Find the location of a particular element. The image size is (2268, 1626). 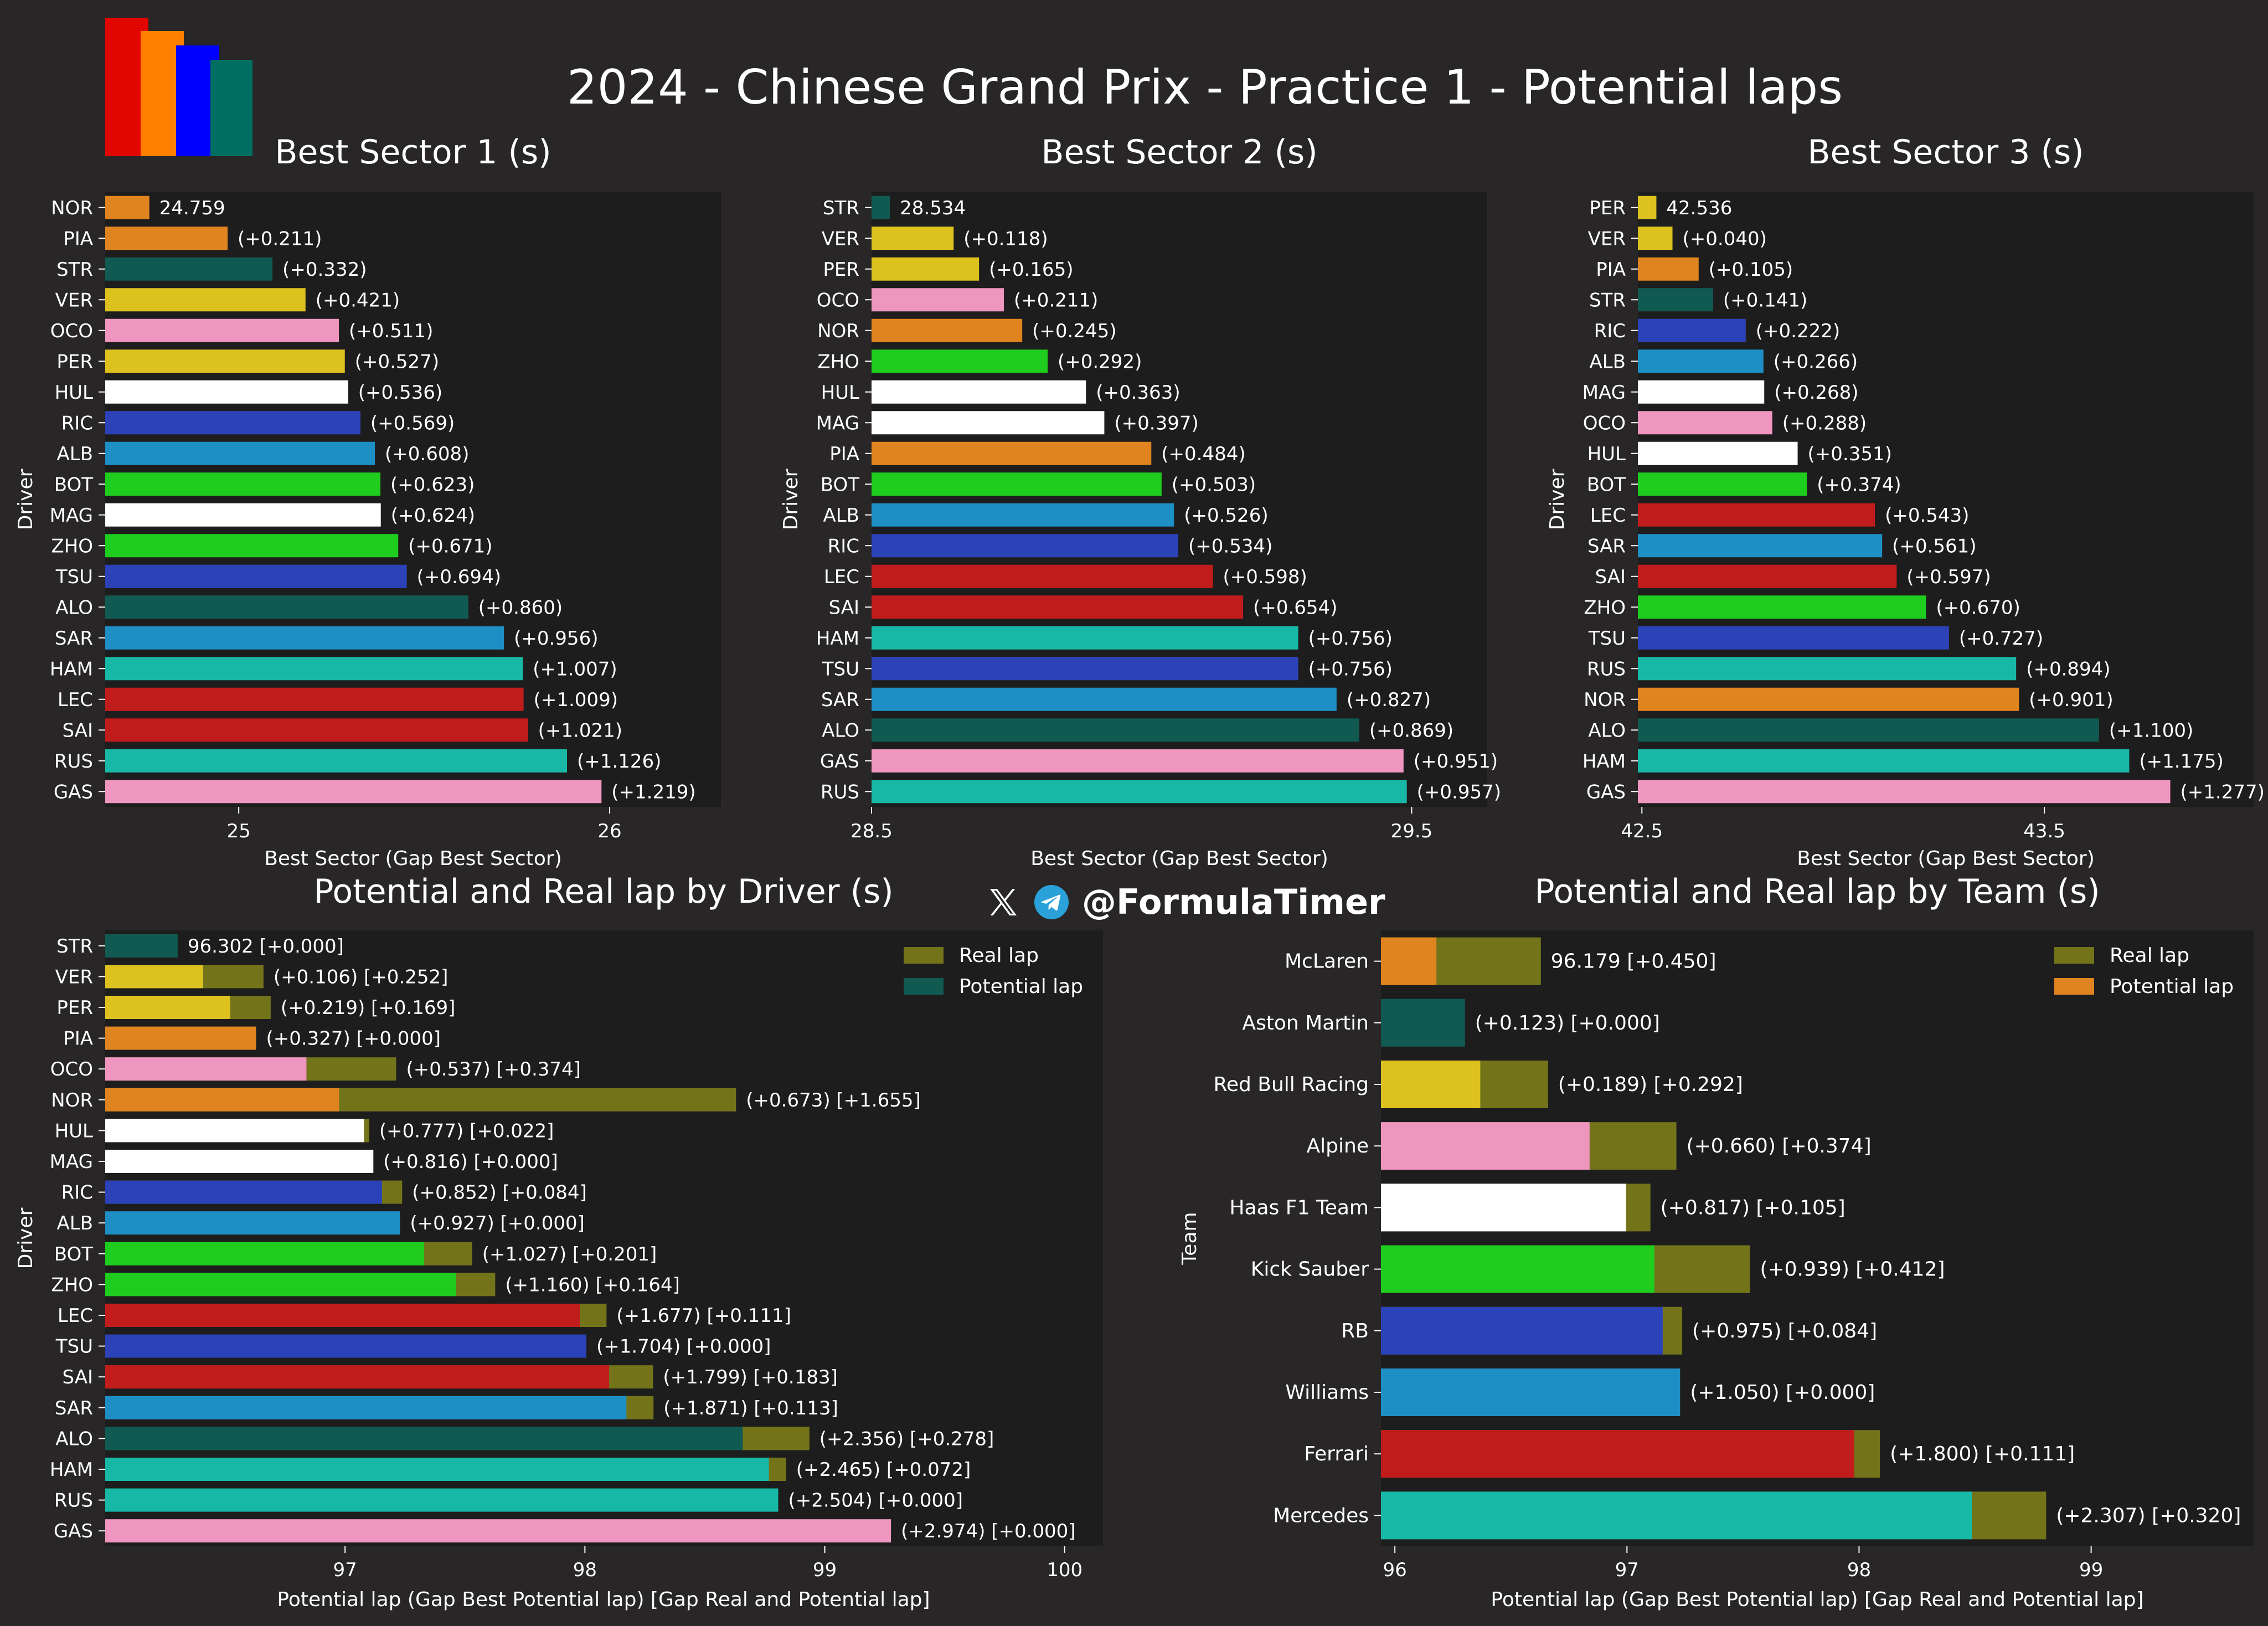

sector1-data-label: (+0.527) is located at coordinates (397, 362).